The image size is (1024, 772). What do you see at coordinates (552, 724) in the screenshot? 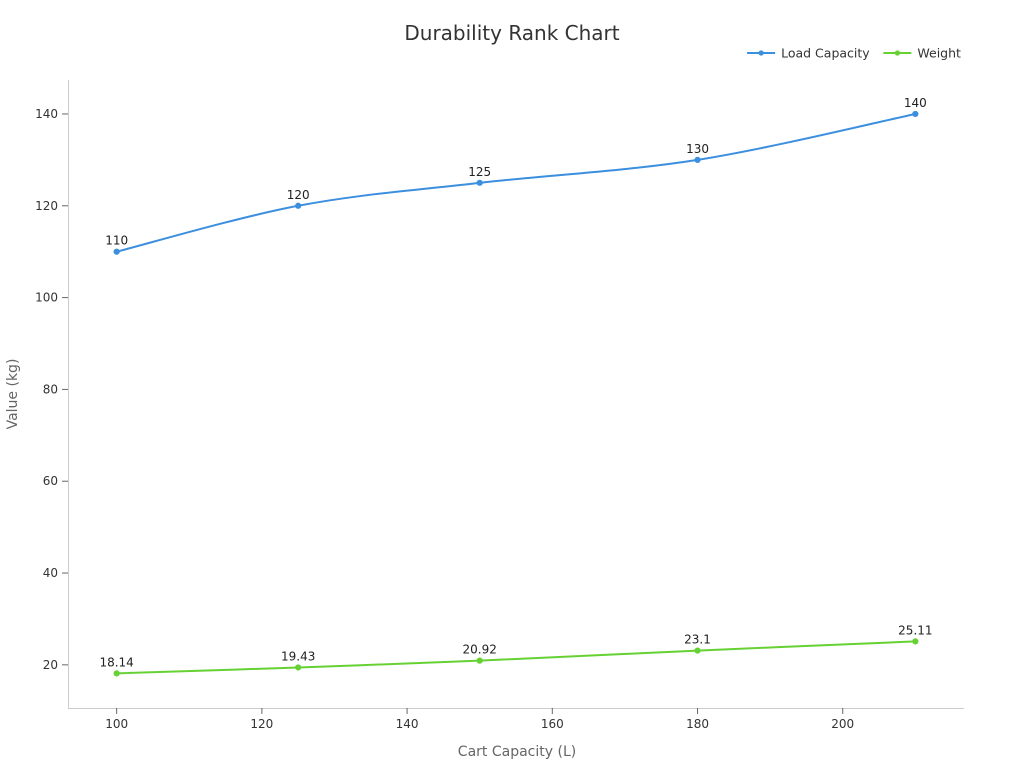
I see `x-tick-label: 160` at bounding box center [552, 724].